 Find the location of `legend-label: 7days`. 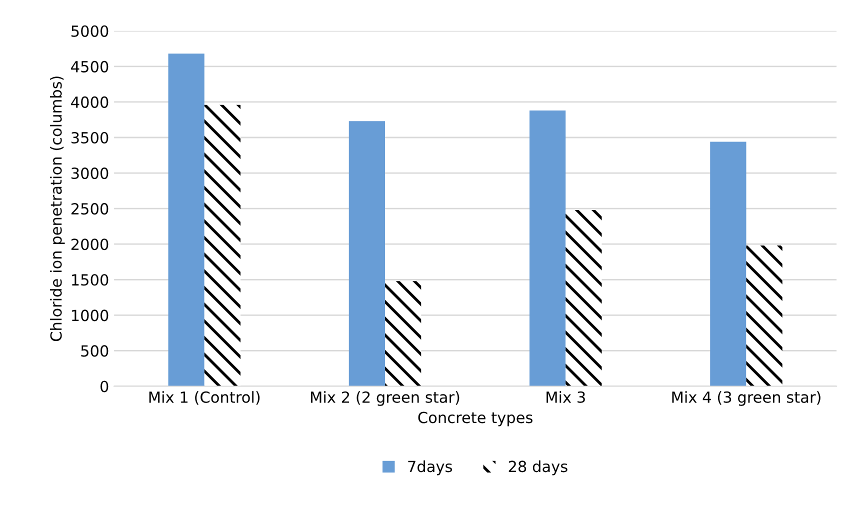

legend-label: 7days is located at coordinates (430, 468).